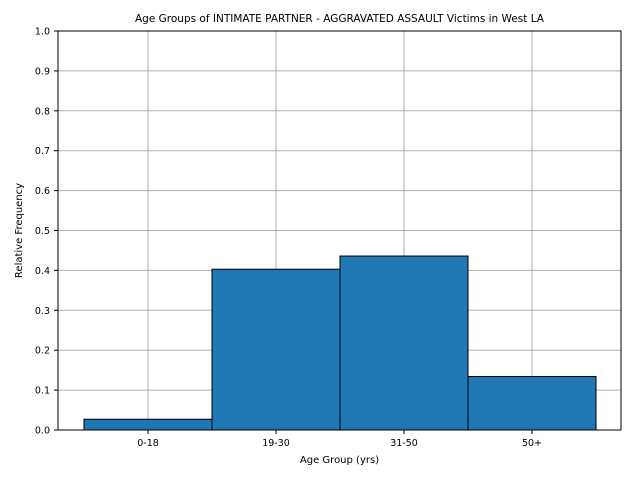 Image resolution: width=640 pixels, height=480 pixels. I want to click on x-tick-label: 31-50, so click(404, 443).